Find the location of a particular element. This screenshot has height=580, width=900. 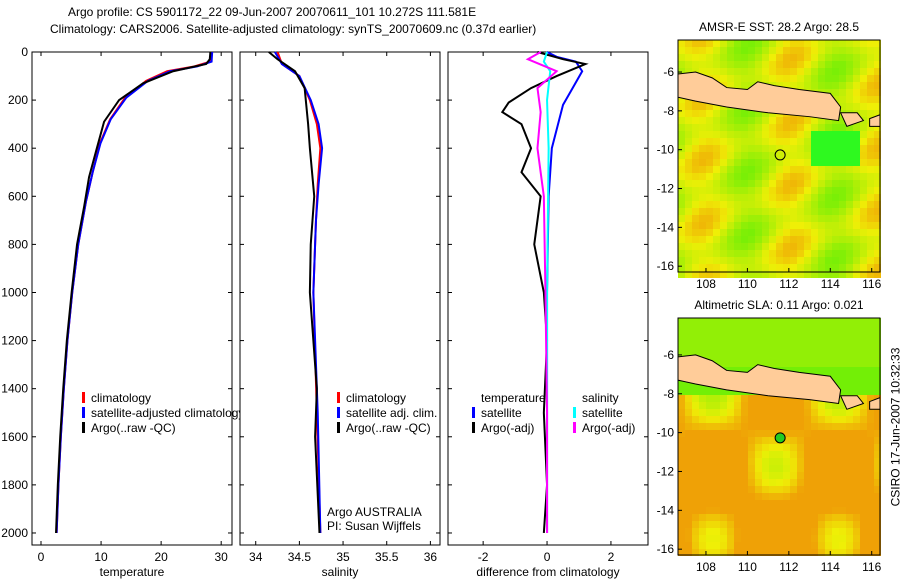

x-tick-label: 34 is located at coordinates (256, 557).